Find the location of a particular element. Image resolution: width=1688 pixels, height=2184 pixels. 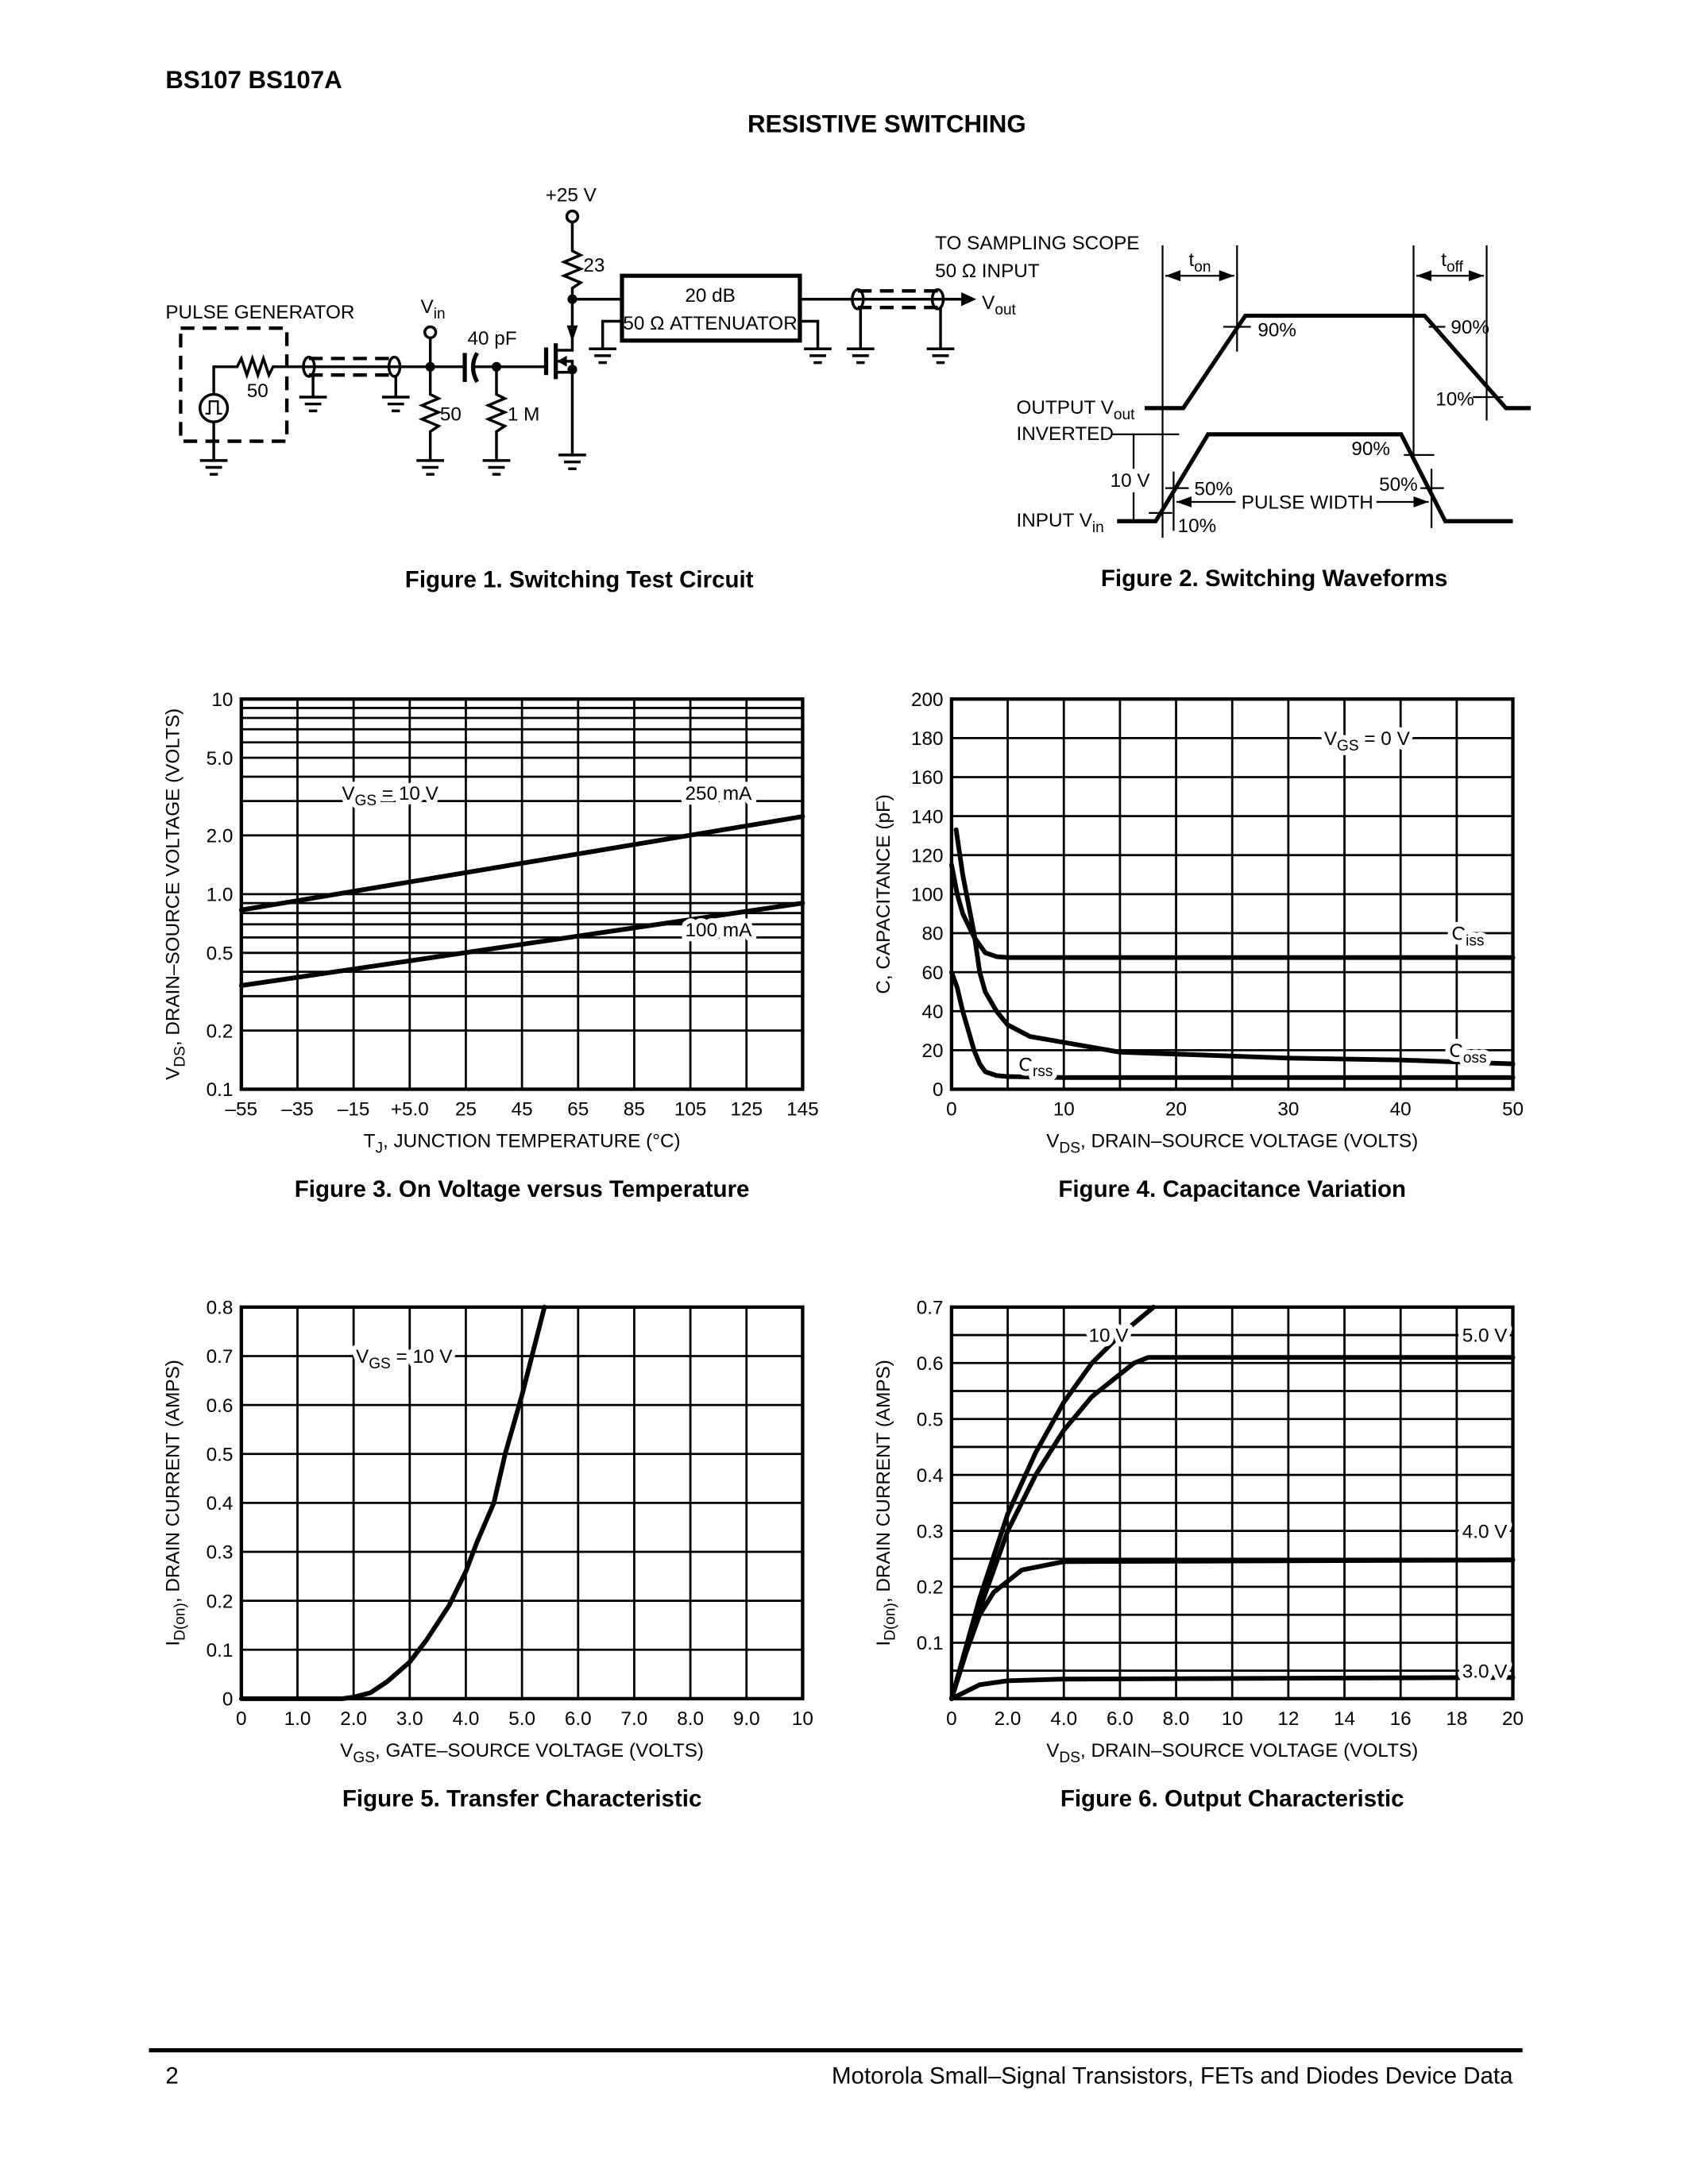

mosfet-symbol is located at coordinates (560, 399).